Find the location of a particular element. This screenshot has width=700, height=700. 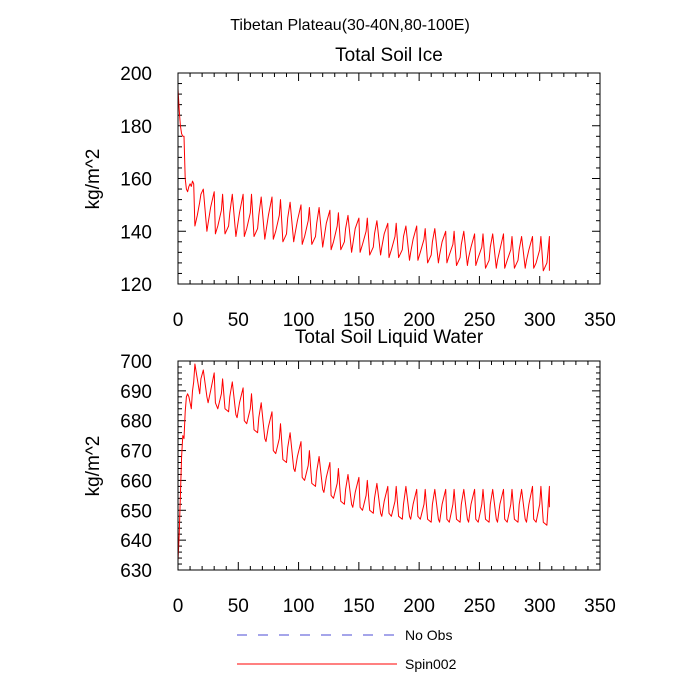

x-tick-label-ice: 350 is located at coordinates (600, 320).